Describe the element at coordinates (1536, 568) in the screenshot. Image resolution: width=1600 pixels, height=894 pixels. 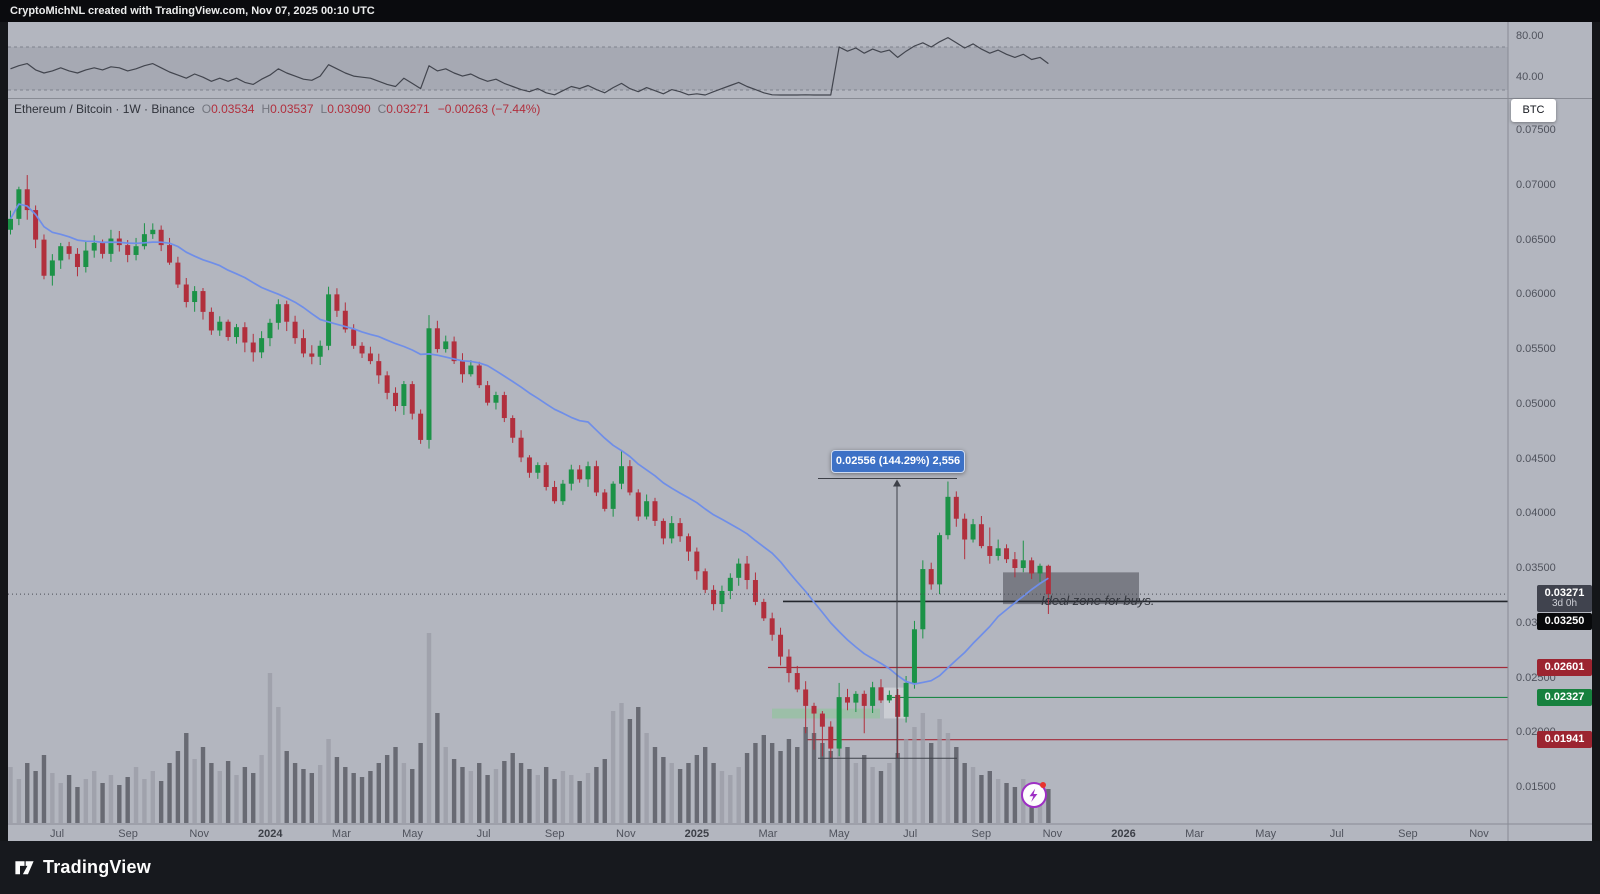
I see `price-tick-label: 0.03500` at that location.